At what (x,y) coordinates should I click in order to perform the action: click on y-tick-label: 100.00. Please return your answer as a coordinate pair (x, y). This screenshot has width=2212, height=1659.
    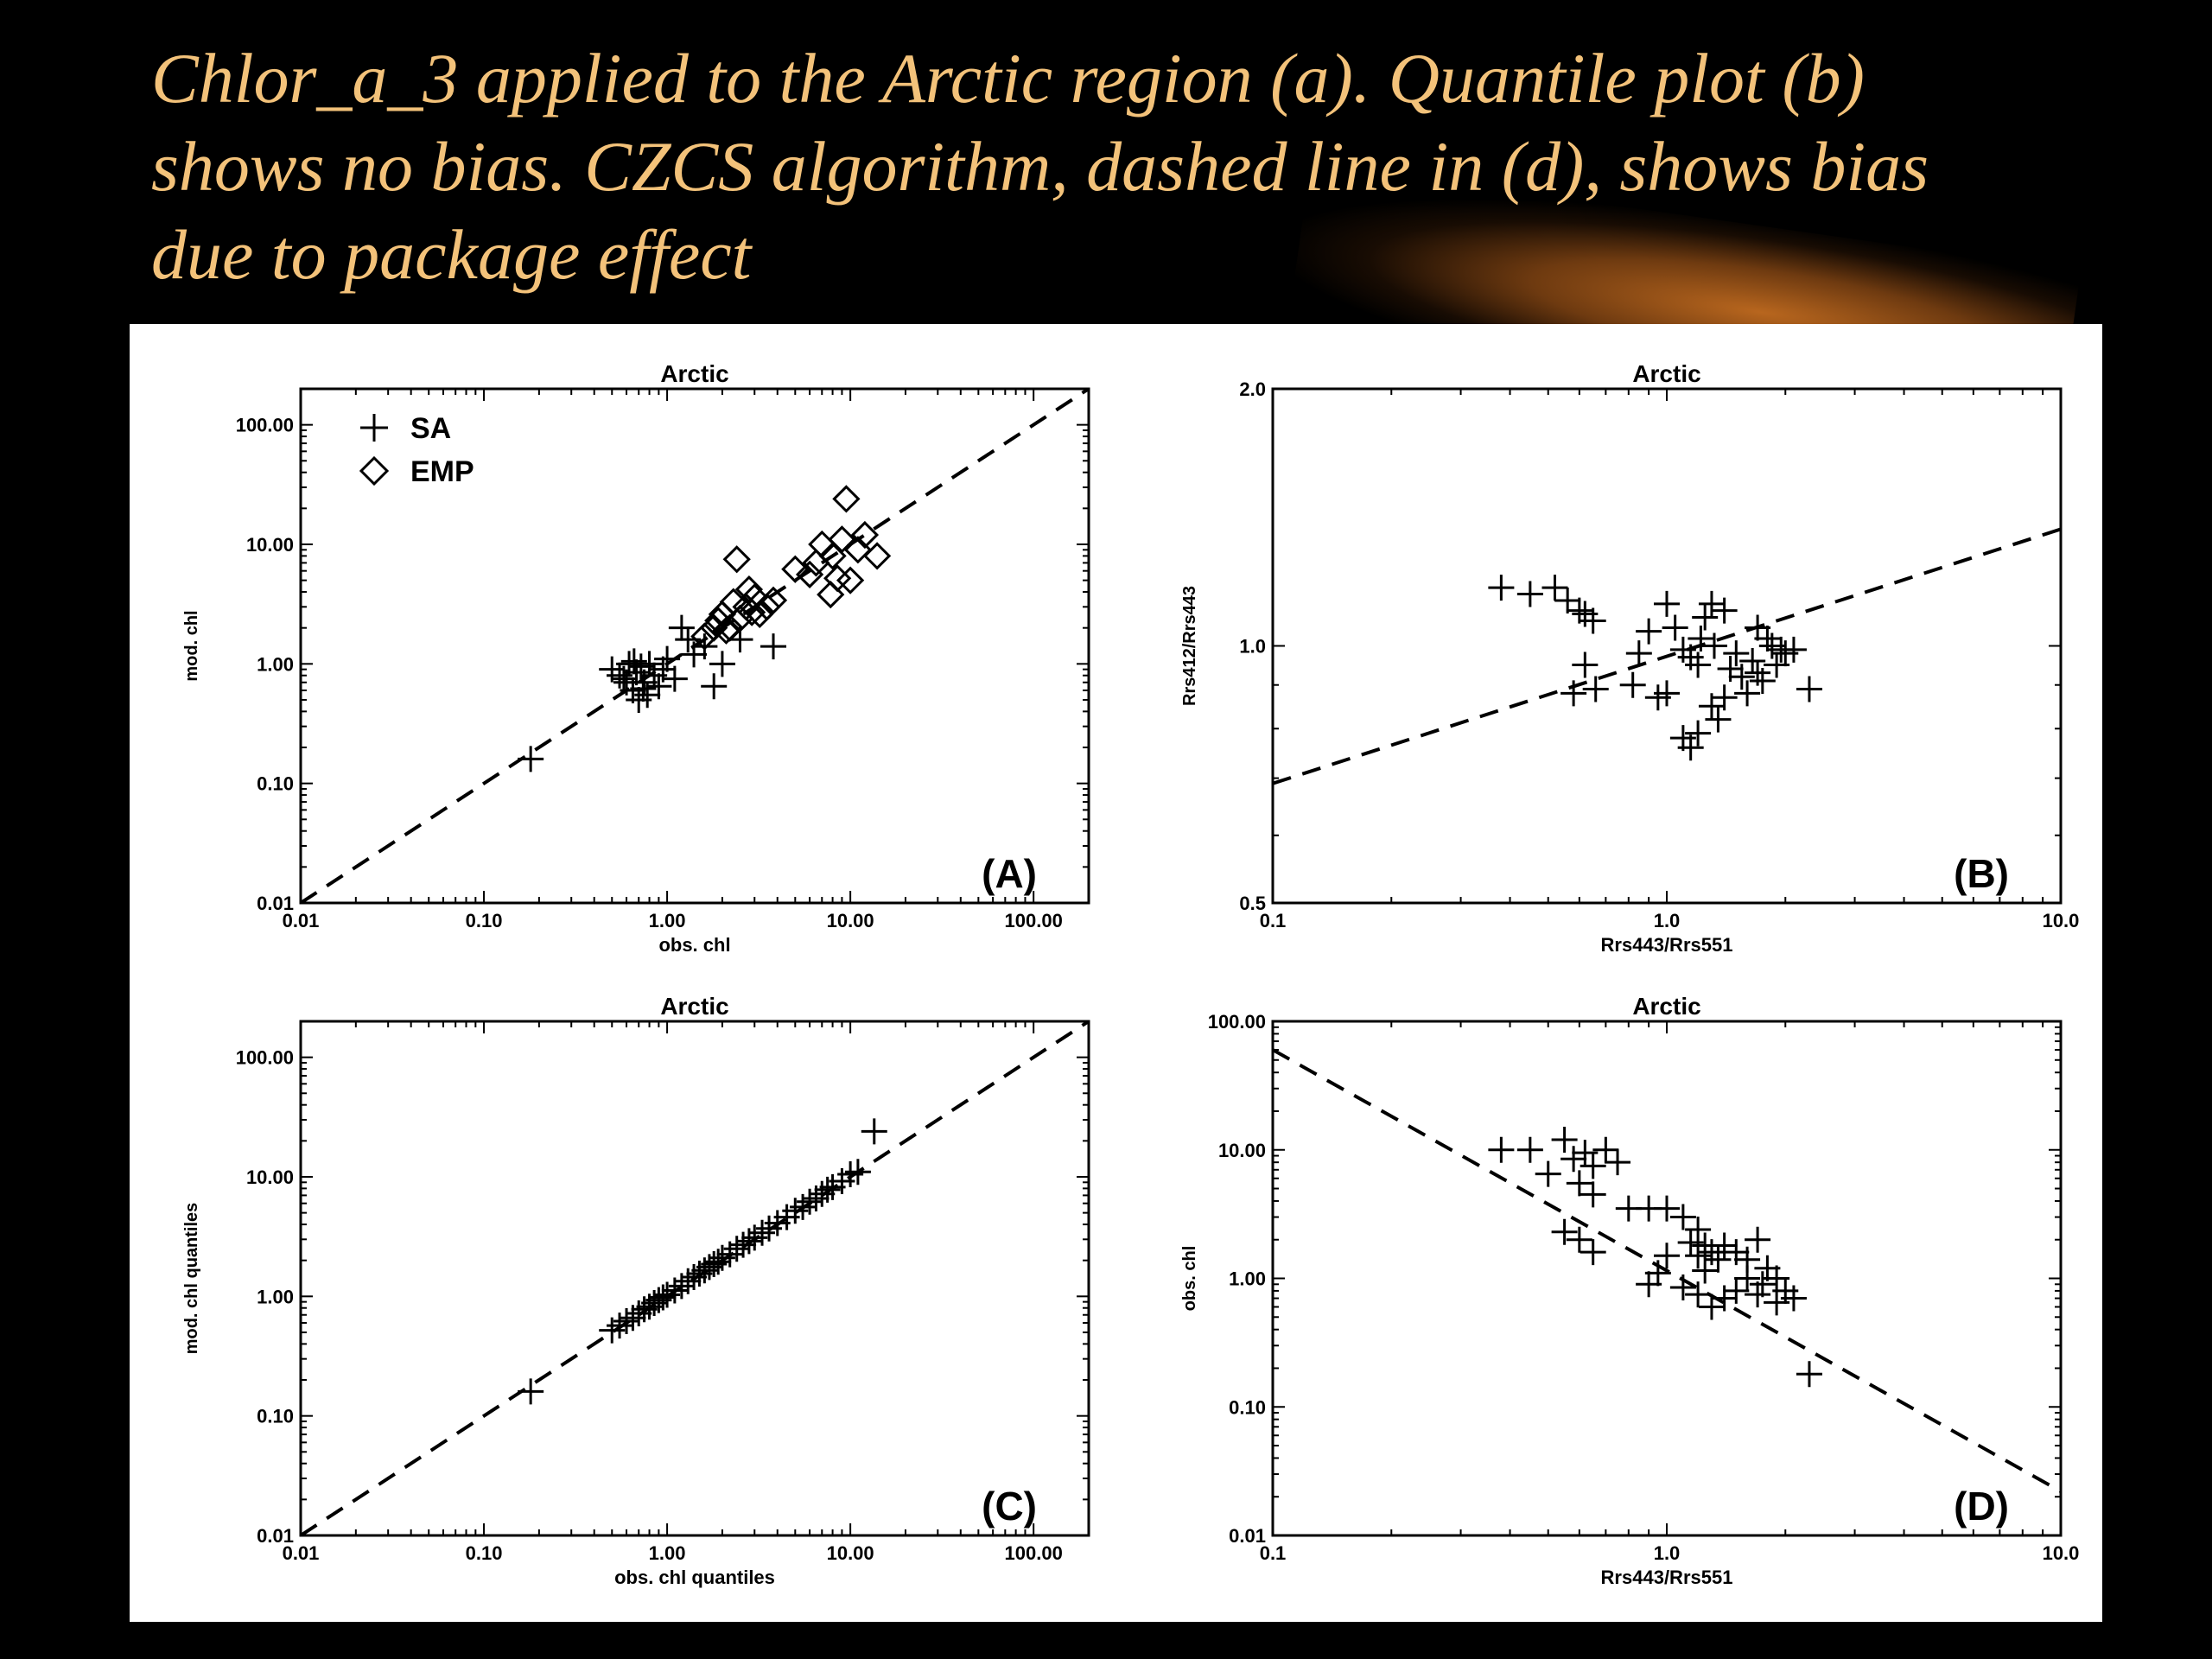
    Looking at the image, I should click on (265, 425).